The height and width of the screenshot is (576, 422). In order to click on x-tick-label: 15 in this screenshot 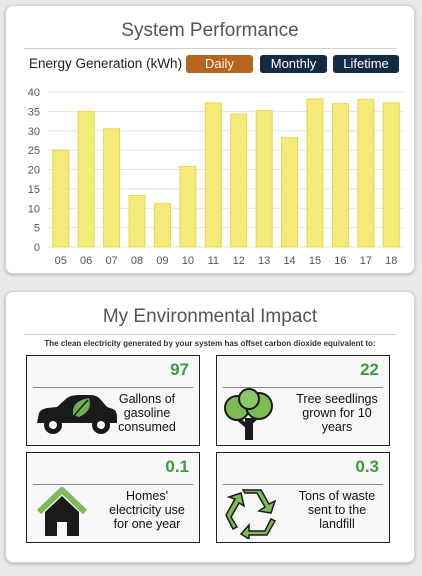, I will do `click(315, 261)`.